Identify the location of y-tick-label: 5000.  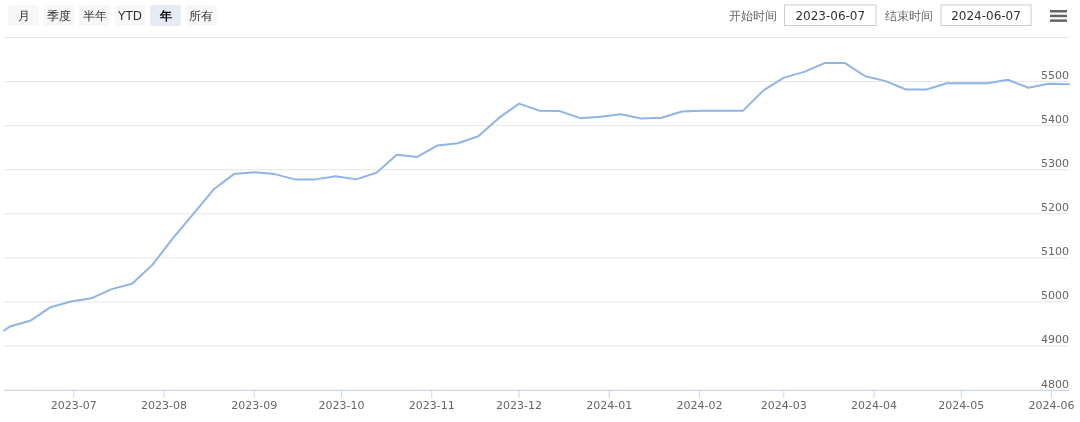
(1055, 296).